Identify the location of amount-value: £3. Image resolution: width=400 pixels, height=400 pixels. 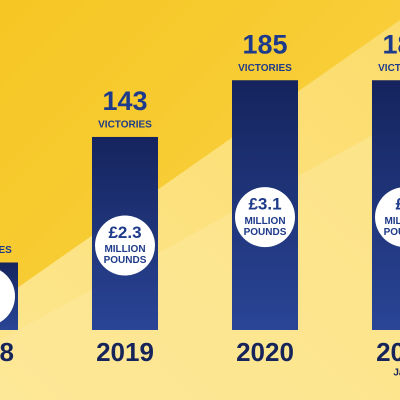
(398, 204).